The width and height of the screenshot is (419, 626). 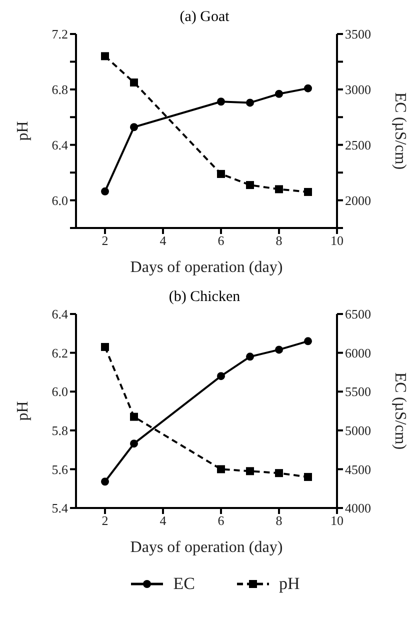 What do you see at coordinates (289, 584) in the screenshot?
I see `legend-label: pH` at bounding box center [289, 584].